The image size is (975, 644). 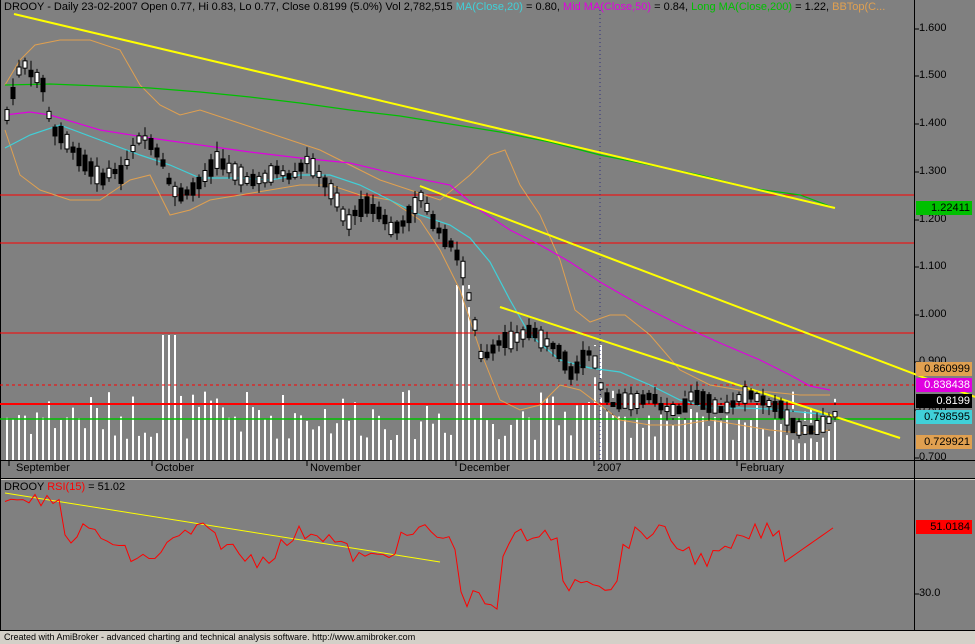 What do you see at coordinates (105, 487) in the screenshot?
I see `rsi-value: = 51.02` at bounding box center [105, 487].